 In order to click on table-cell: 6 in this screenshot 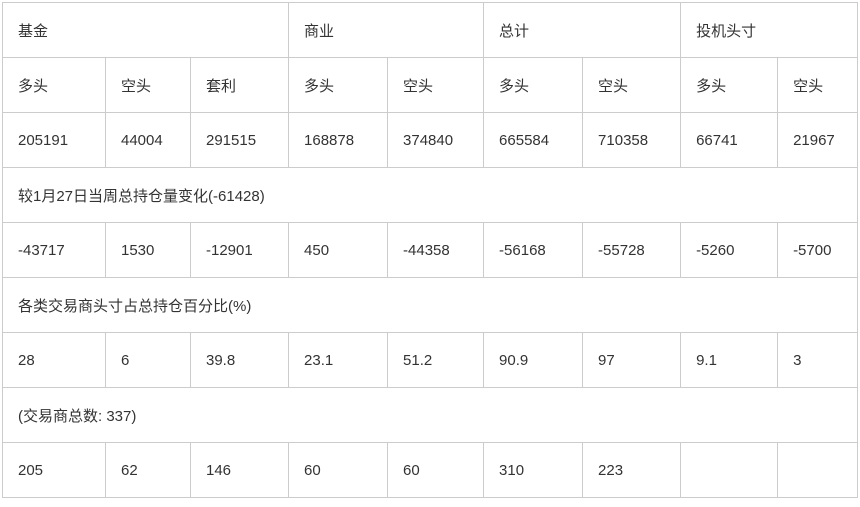, I will do `click(148, 360)`.